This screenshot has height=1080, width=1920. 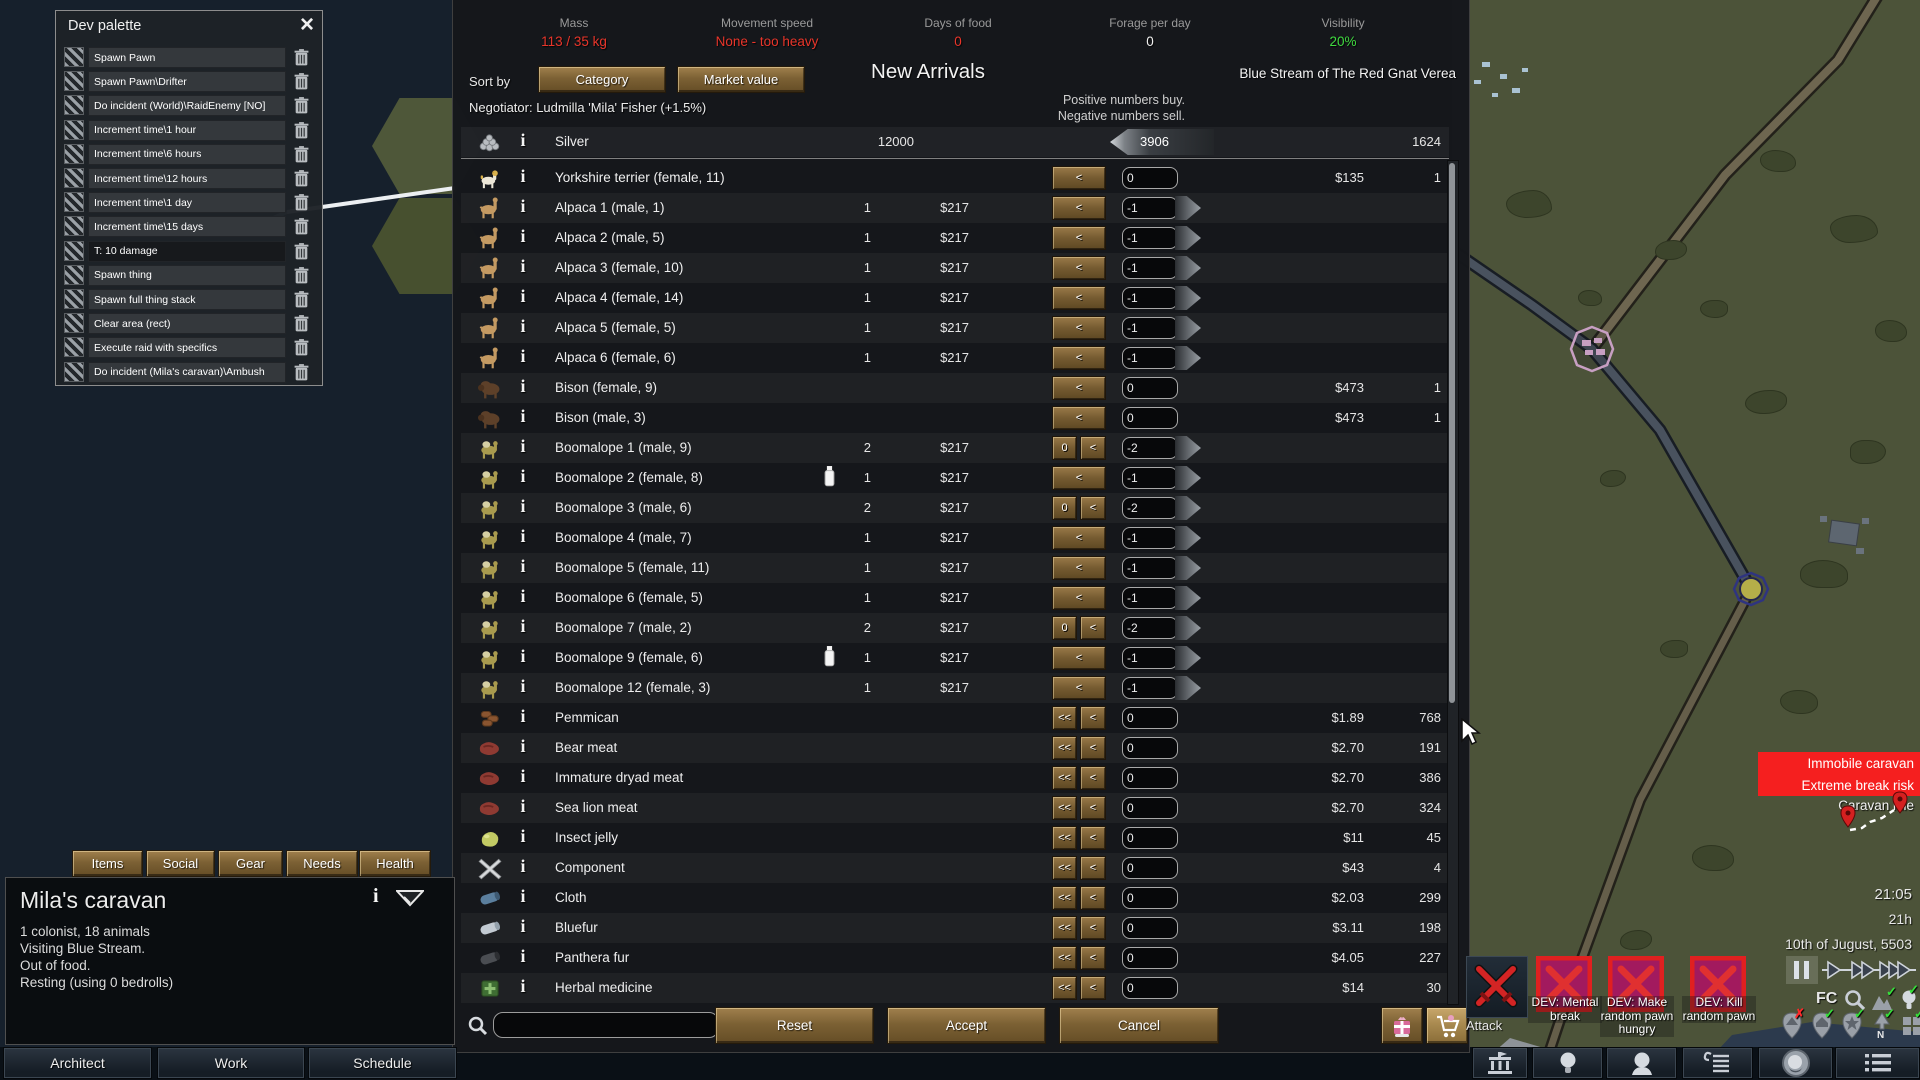 I want to click on dev-palette-item: Increment time\12 hours, so click(x=187, y=178).